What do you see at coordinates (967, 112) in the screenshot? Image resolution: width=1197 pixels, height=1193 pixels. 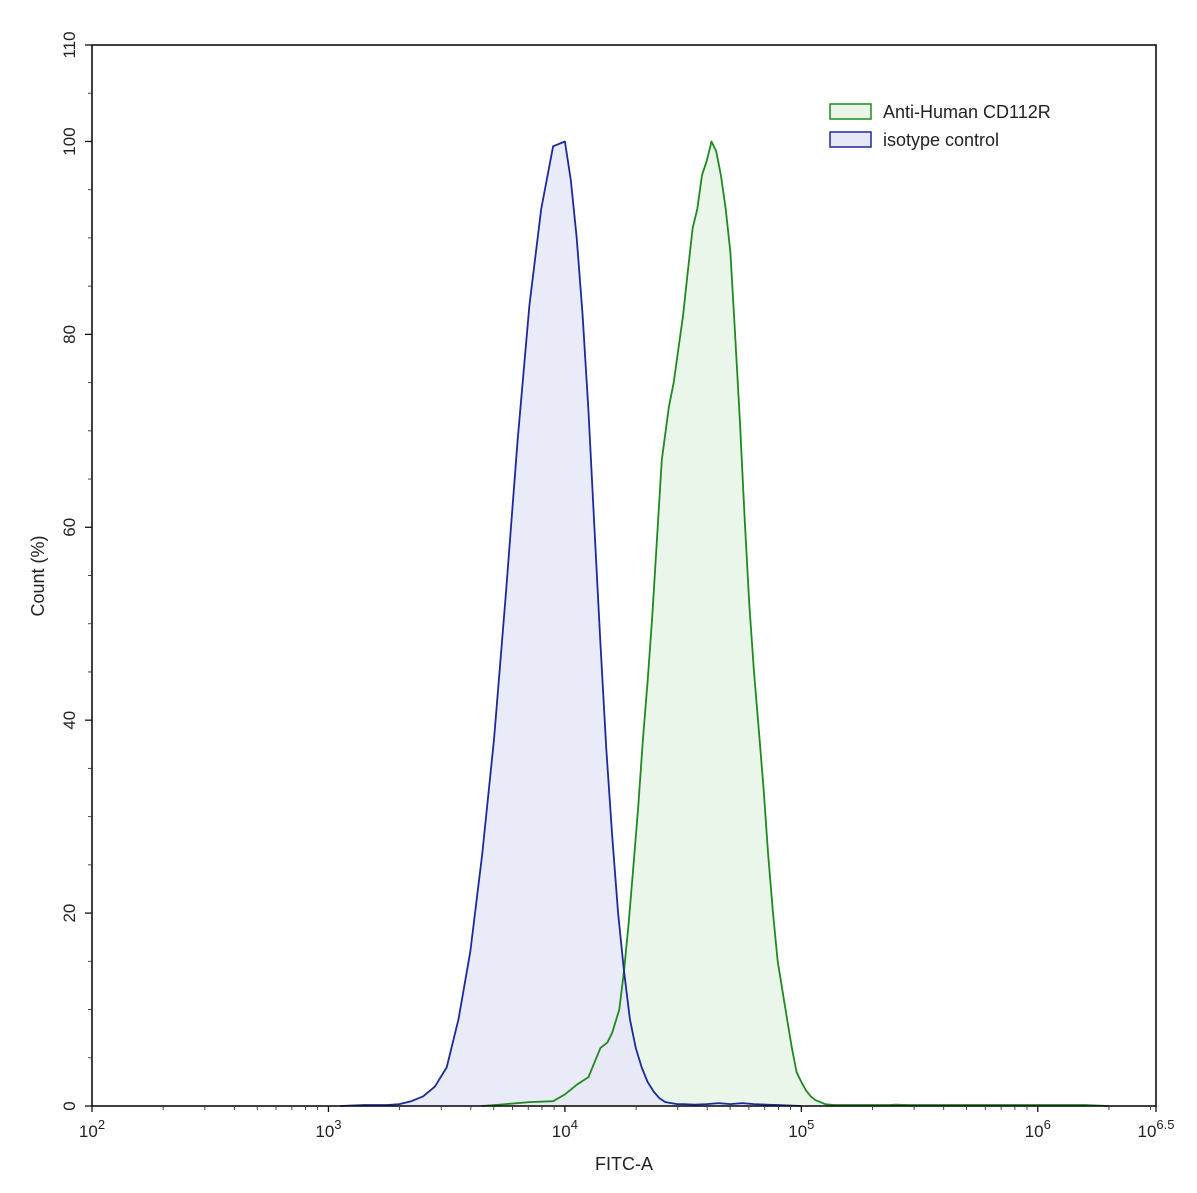 I see `legend-label-0: Anti-Human CD112R` at bounding box center [967, 112].